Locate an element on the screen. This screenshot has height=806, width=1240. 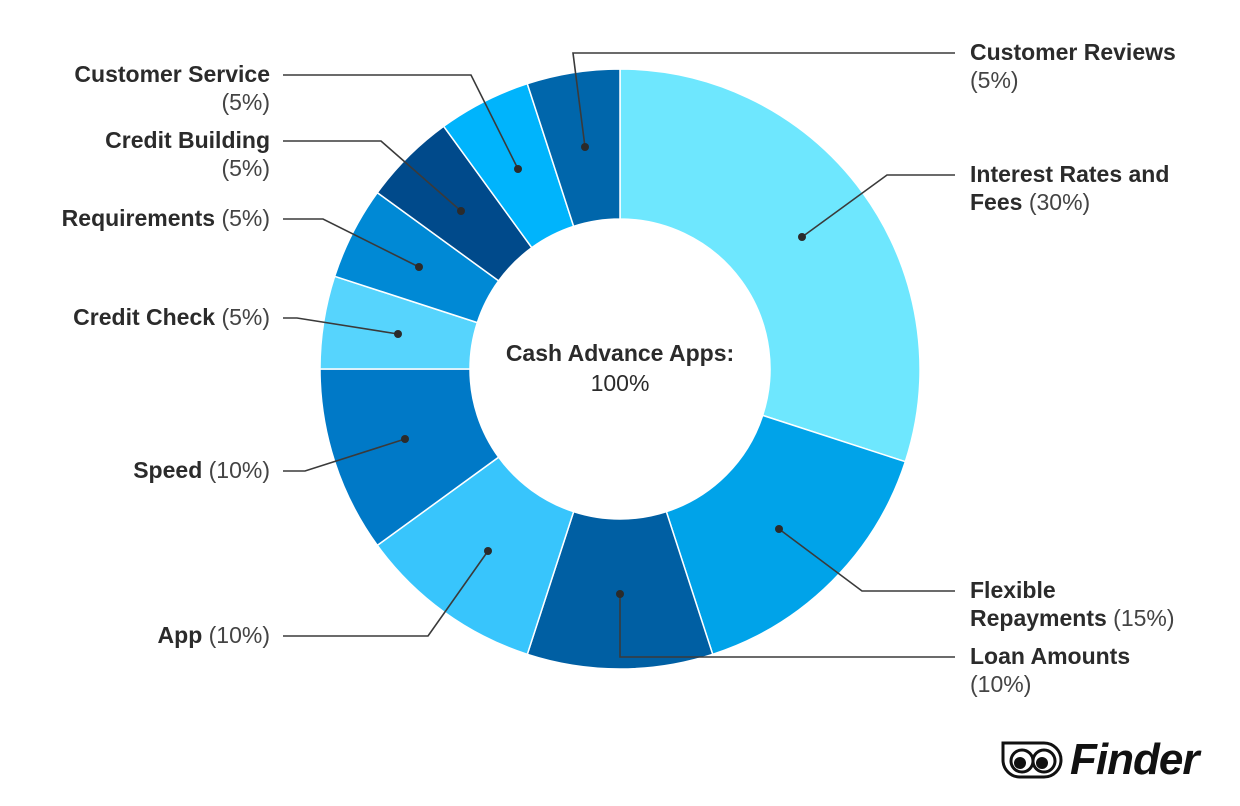
label-interest-rates: Interest Rates and Fees (30%) is located at coordinates (1070, 188).